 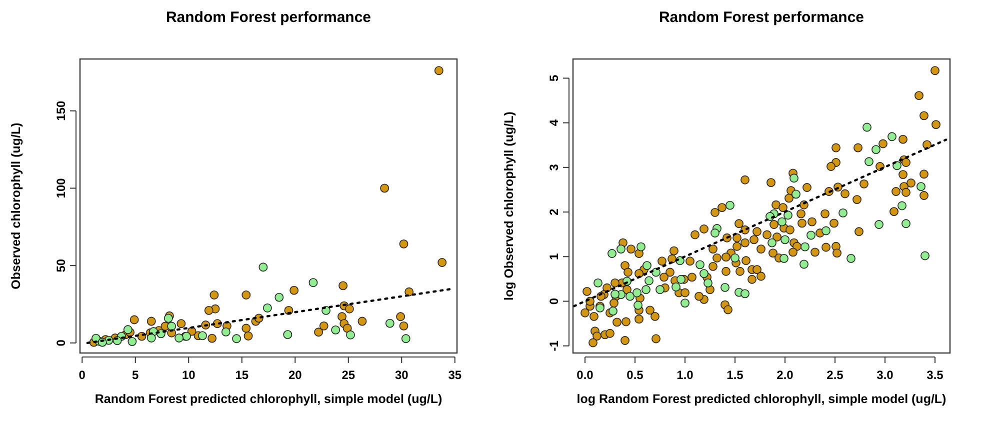 What do you see at coordinates (269, 17) in the screenshot?
I see `chart-title: Random Forest performance` at bounding box center [269, 17].